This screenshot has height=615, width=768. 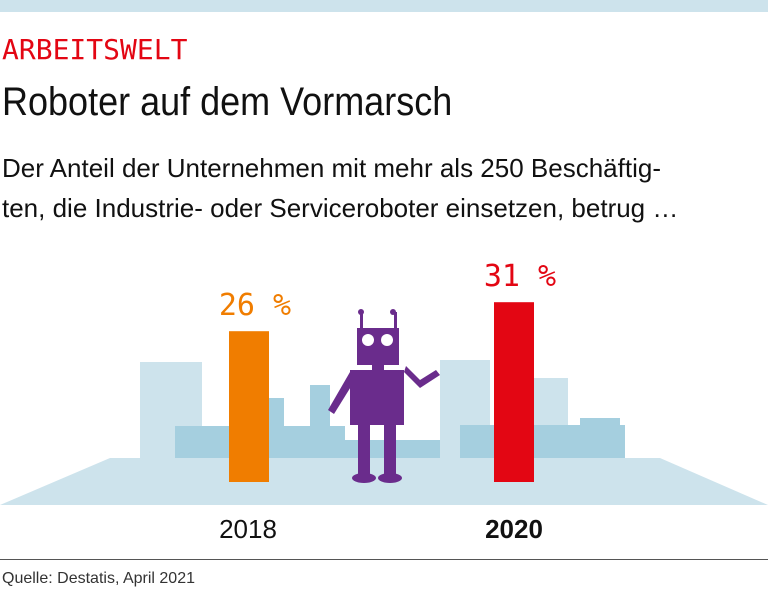 What do you see at coordinates (248, 529) in the screenshot?
I see `x-tick-label-2018: 2018` at bounding box center [248, 529].